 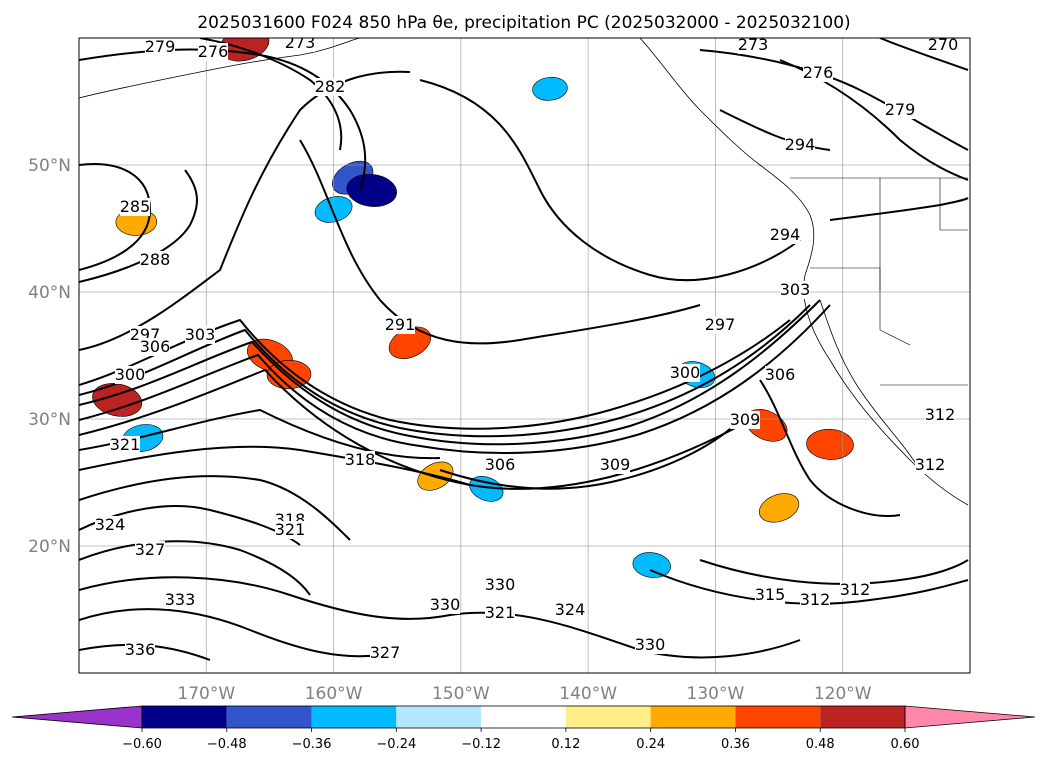 I want to click on contour-label: 279, so click(x=160, y=46).